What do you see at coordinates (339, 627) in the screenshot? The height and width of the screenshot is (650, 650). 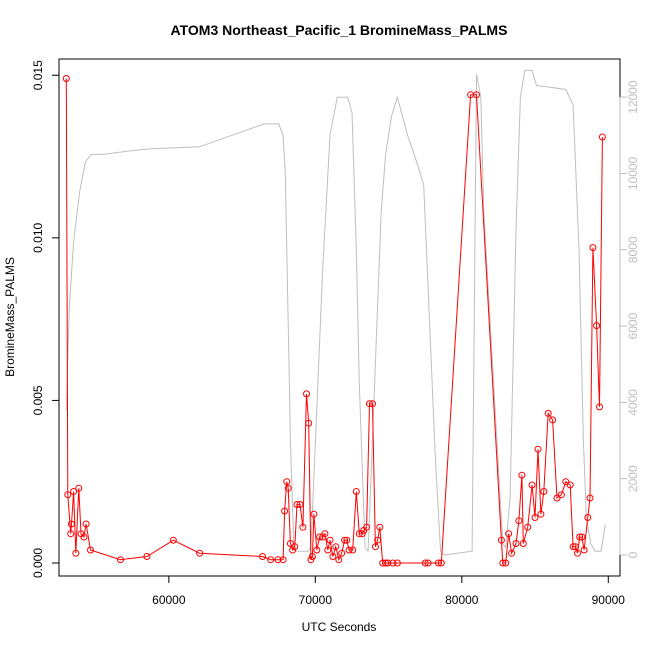 I see `x-axis-label: UTC Seconds` at bounding box center [339, 627].